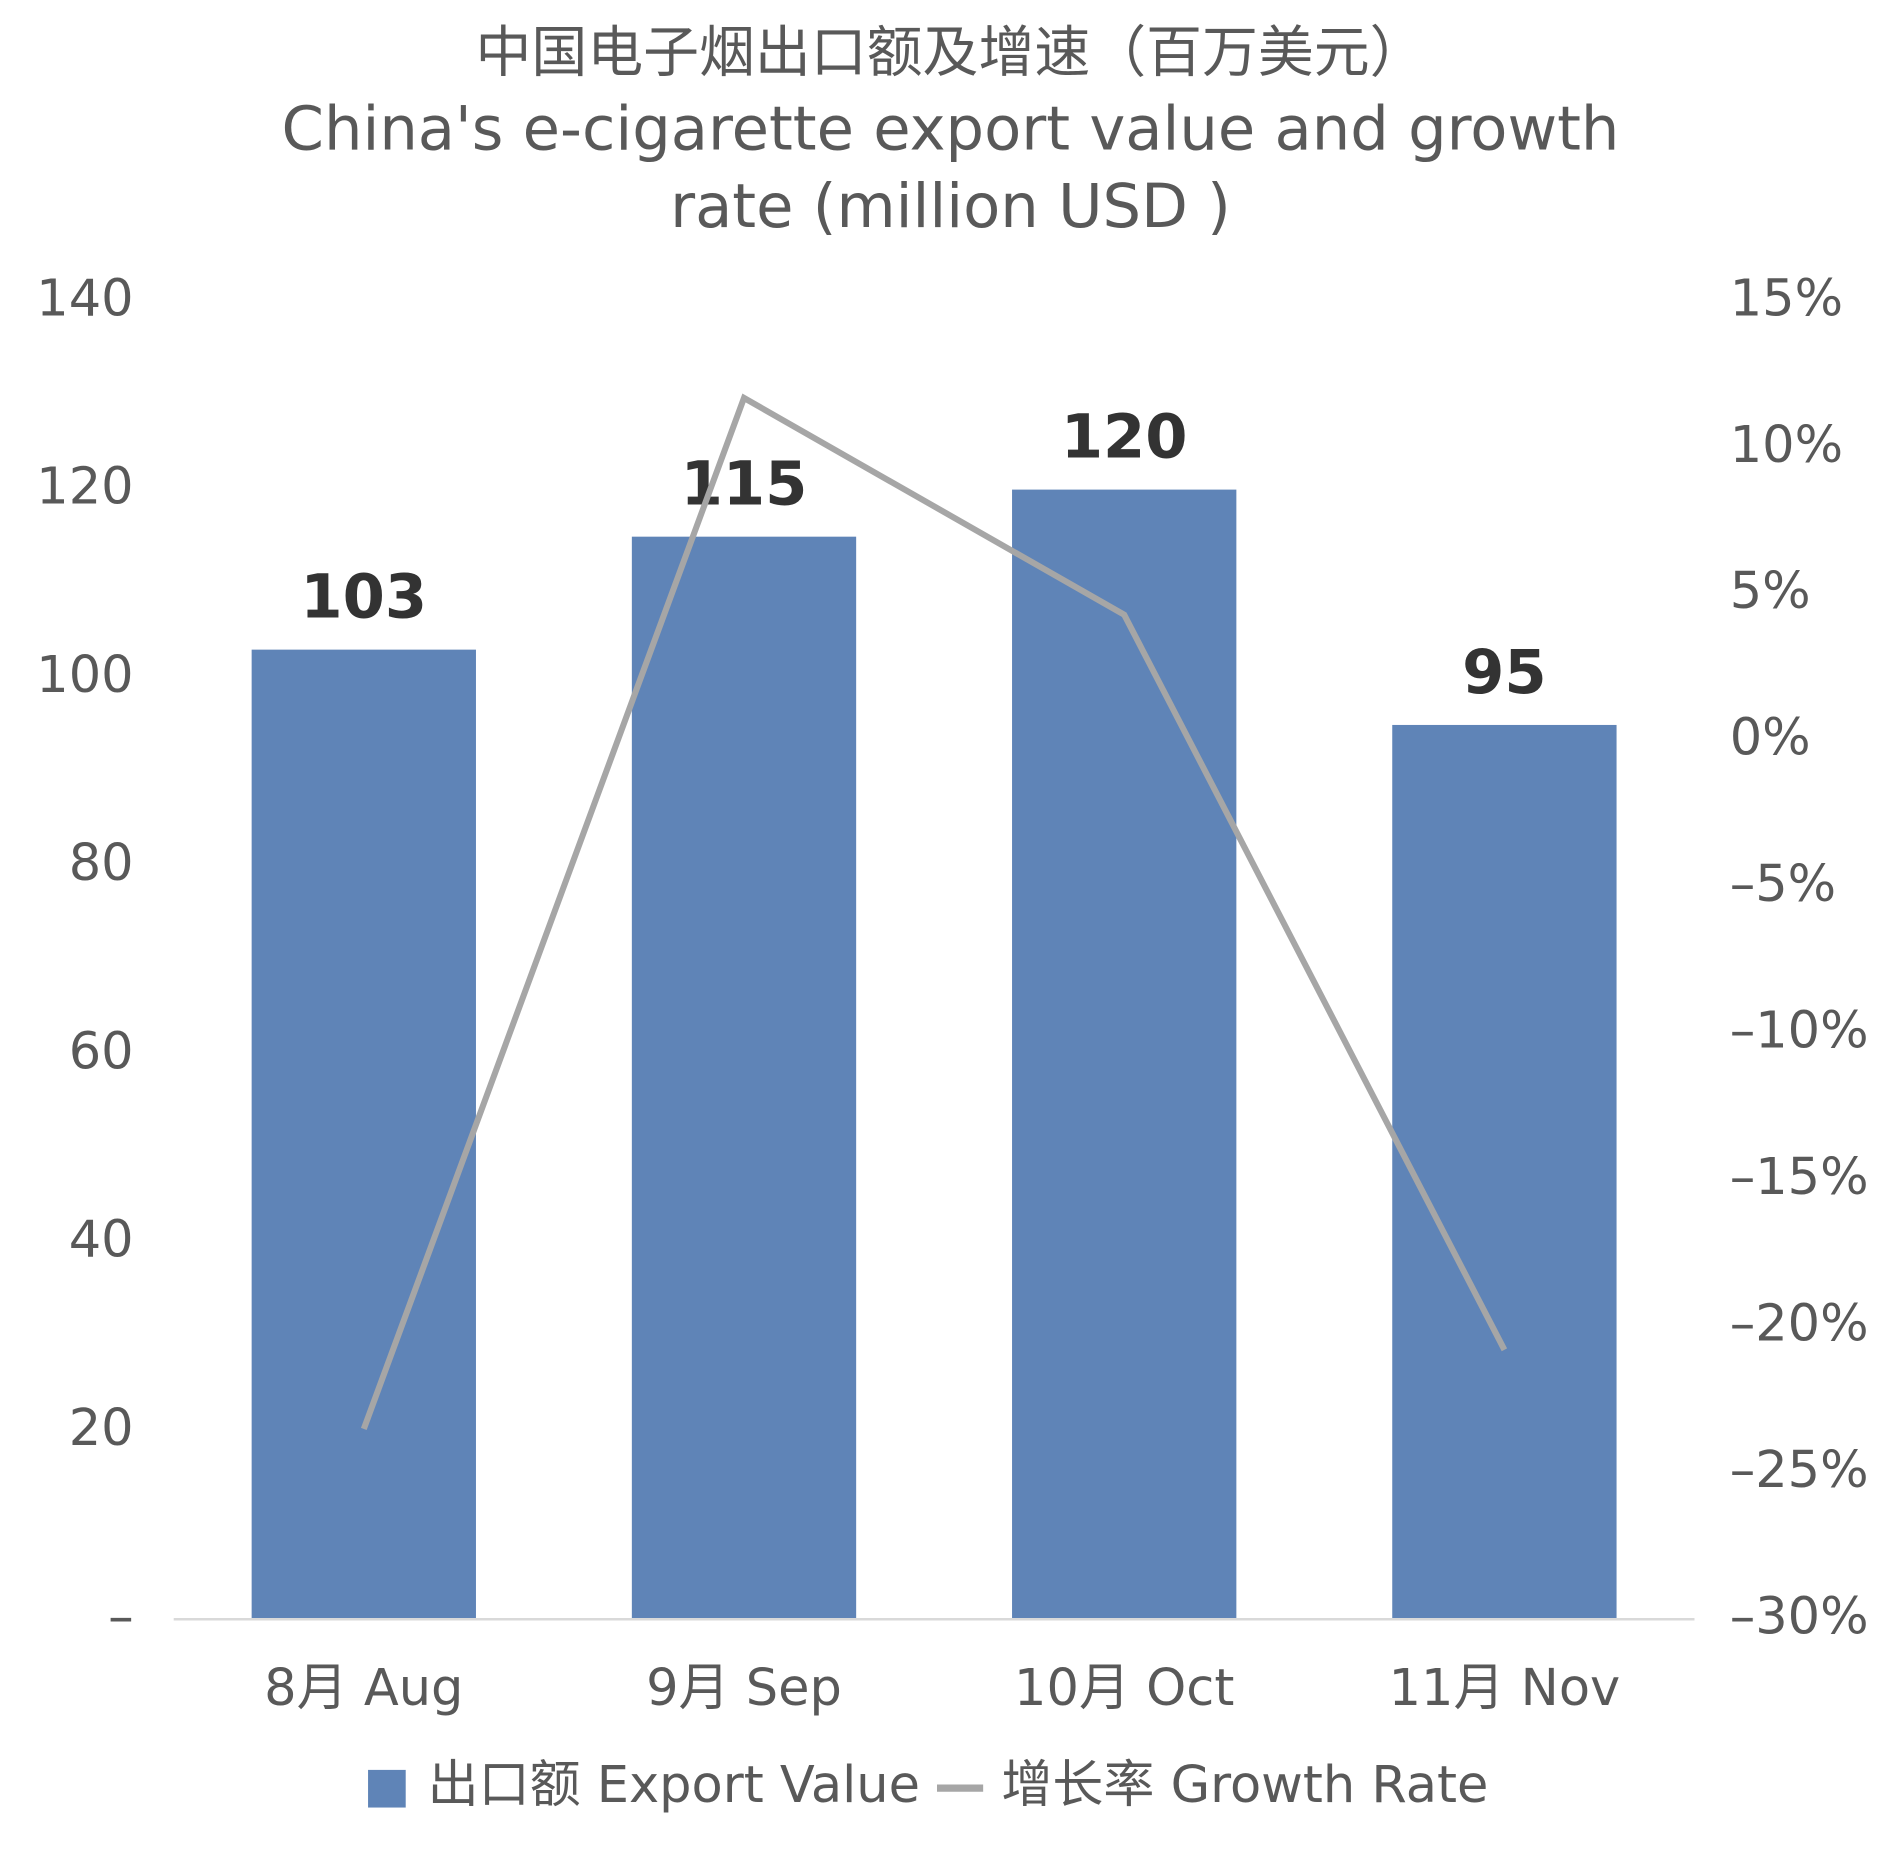 The image size is (1901, 1855). I want to click on data-label: 103, so click(363, 598).